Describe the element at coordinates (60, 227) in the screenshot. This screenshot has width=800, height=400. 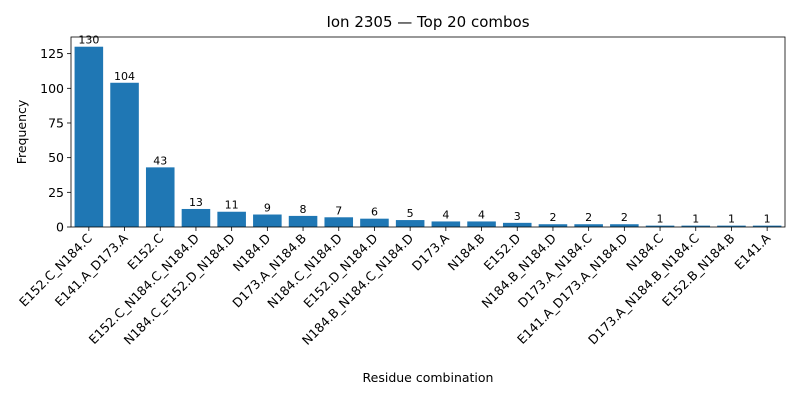
I see `y-tick-label: 0` at that location.